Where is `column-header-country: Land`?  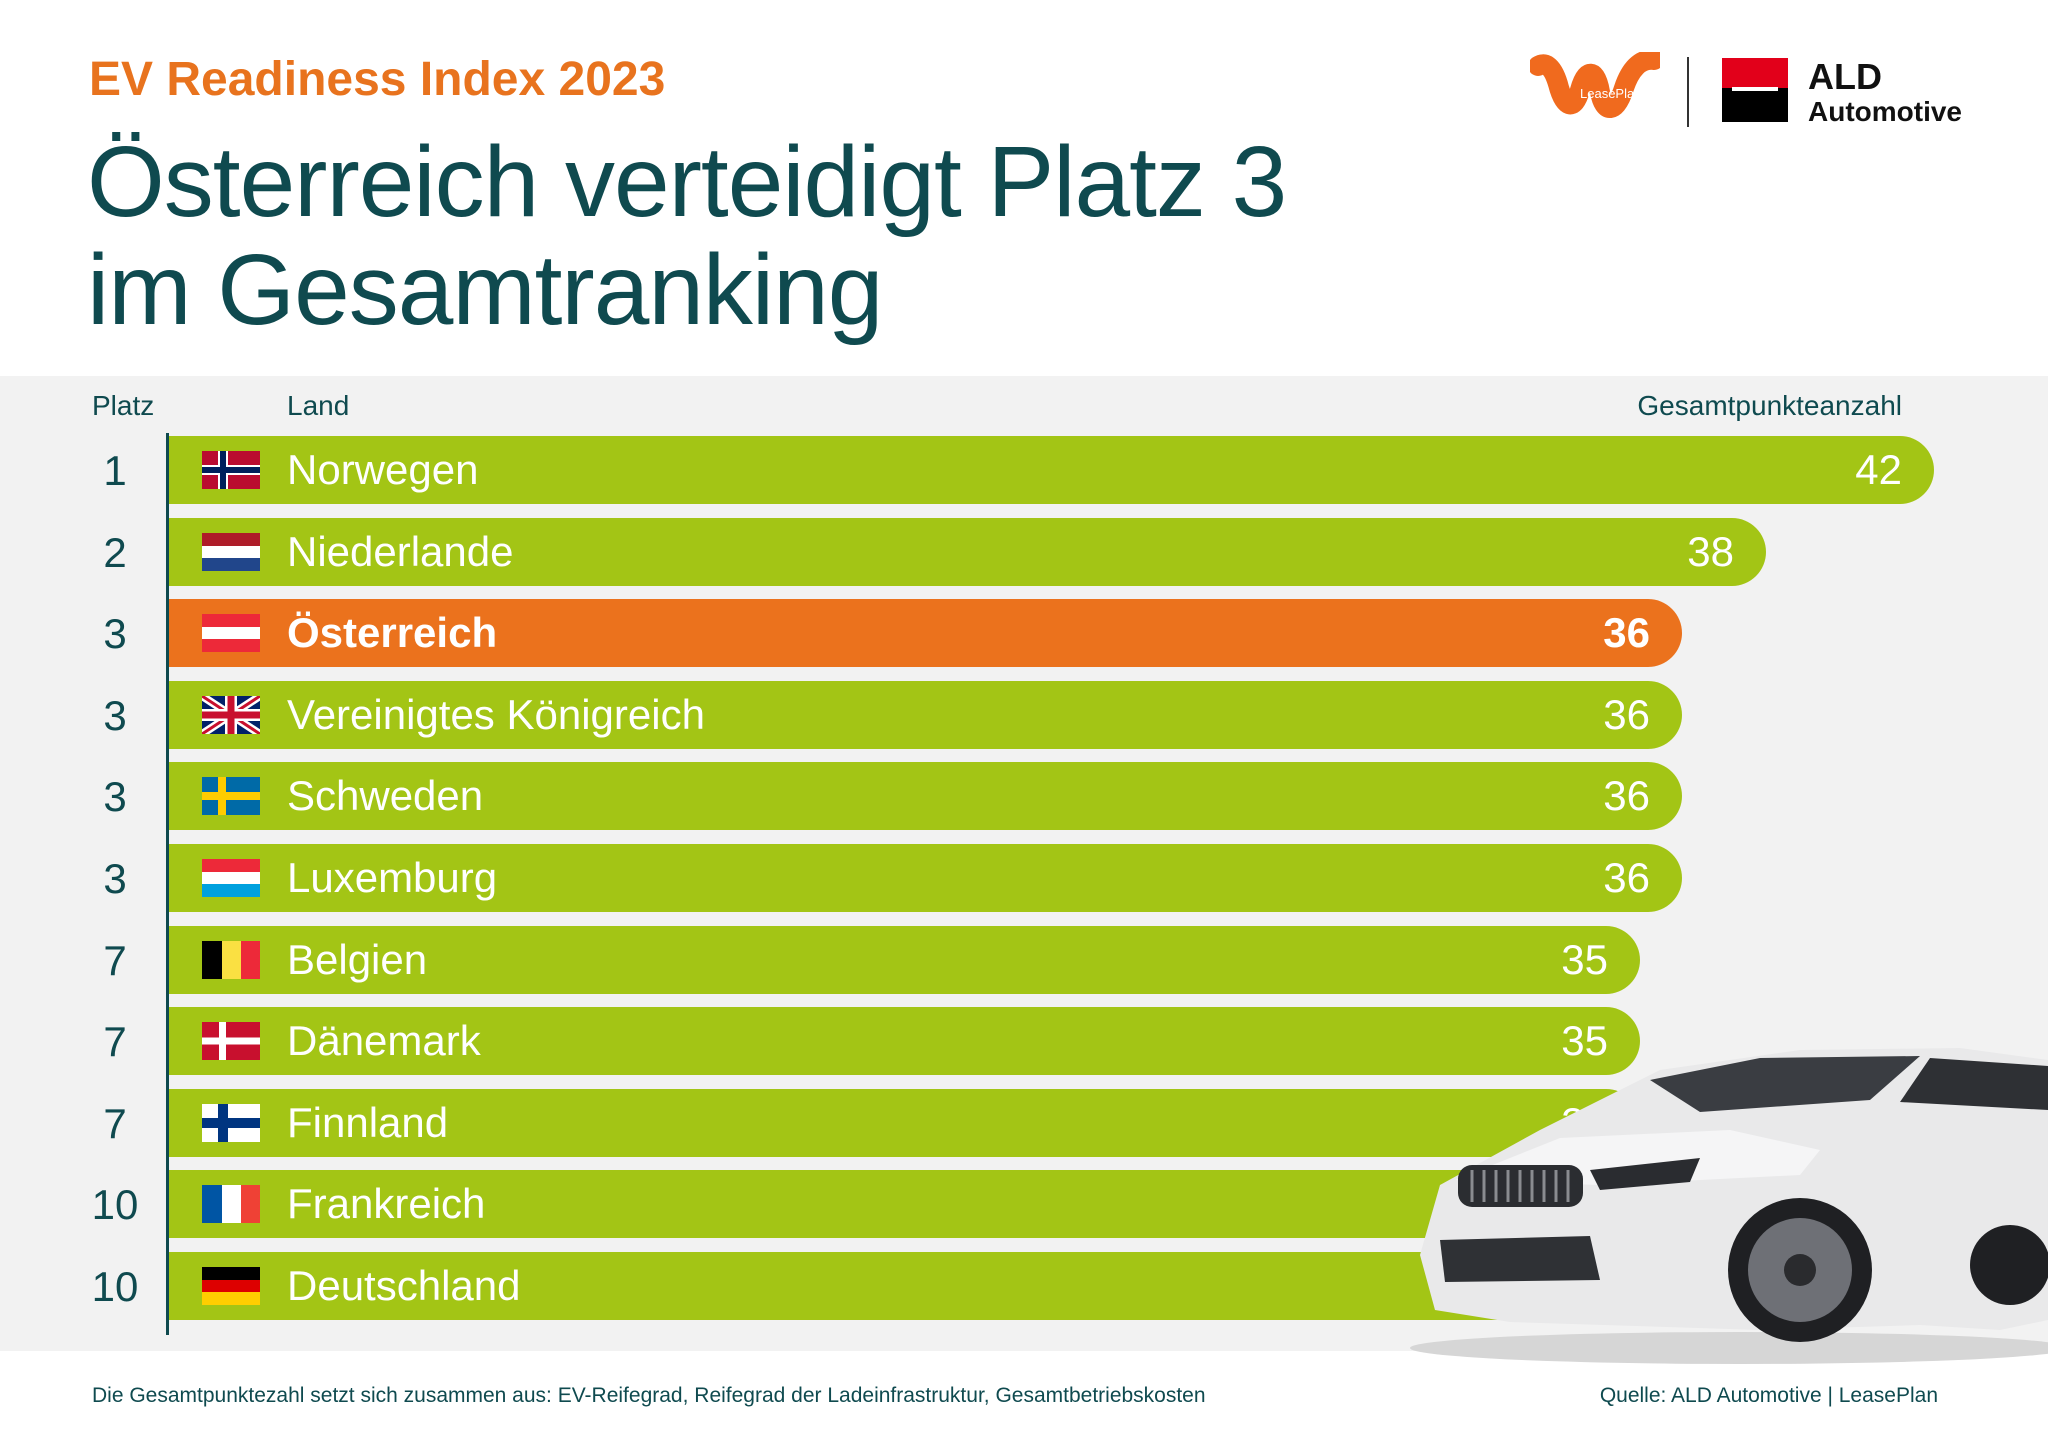
column-header-country: Land is located at coordinates (318, 405).